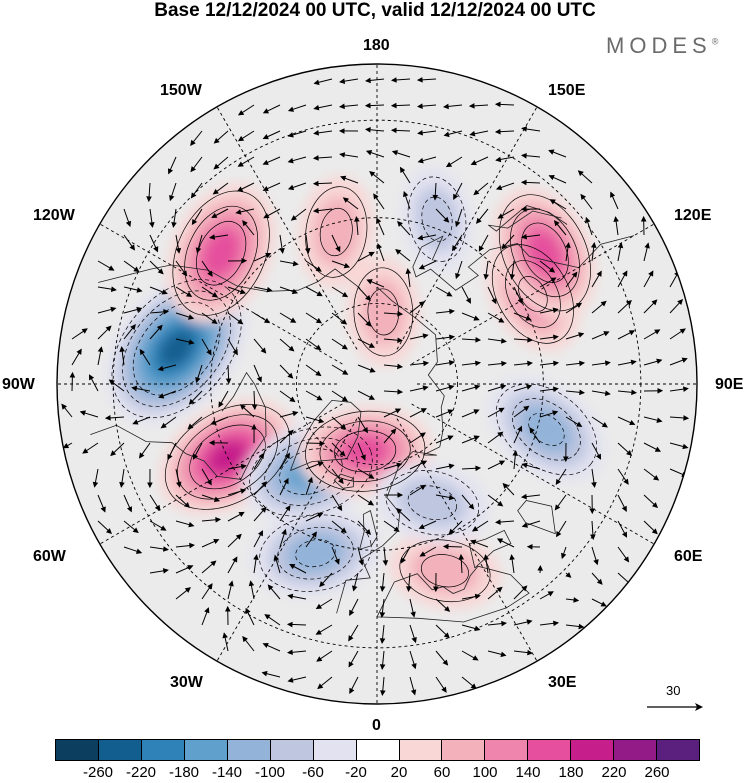 This screenshot has width=750, height=783. I want to click on lon-label-90w: 90W, so click(18, 384).